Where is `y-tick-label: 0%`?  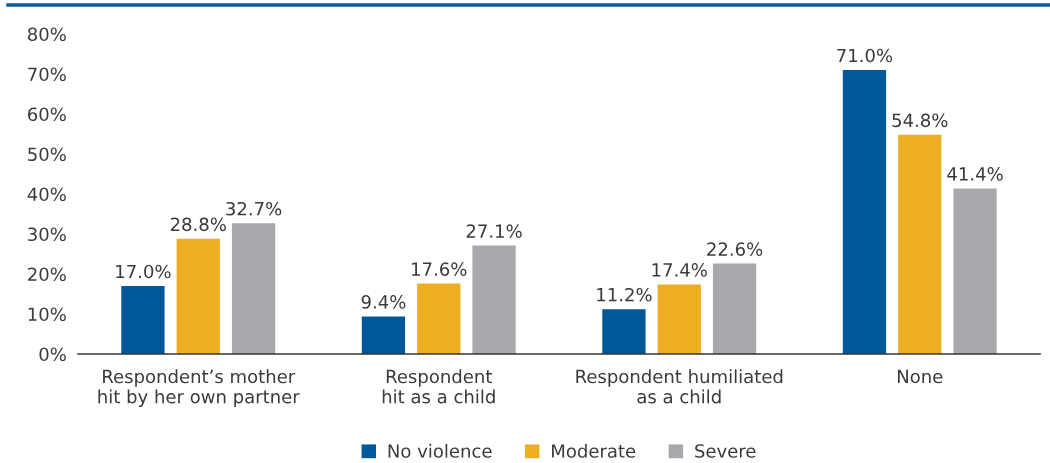 y-tick-label: 0% is located at coordinates (52, 354).